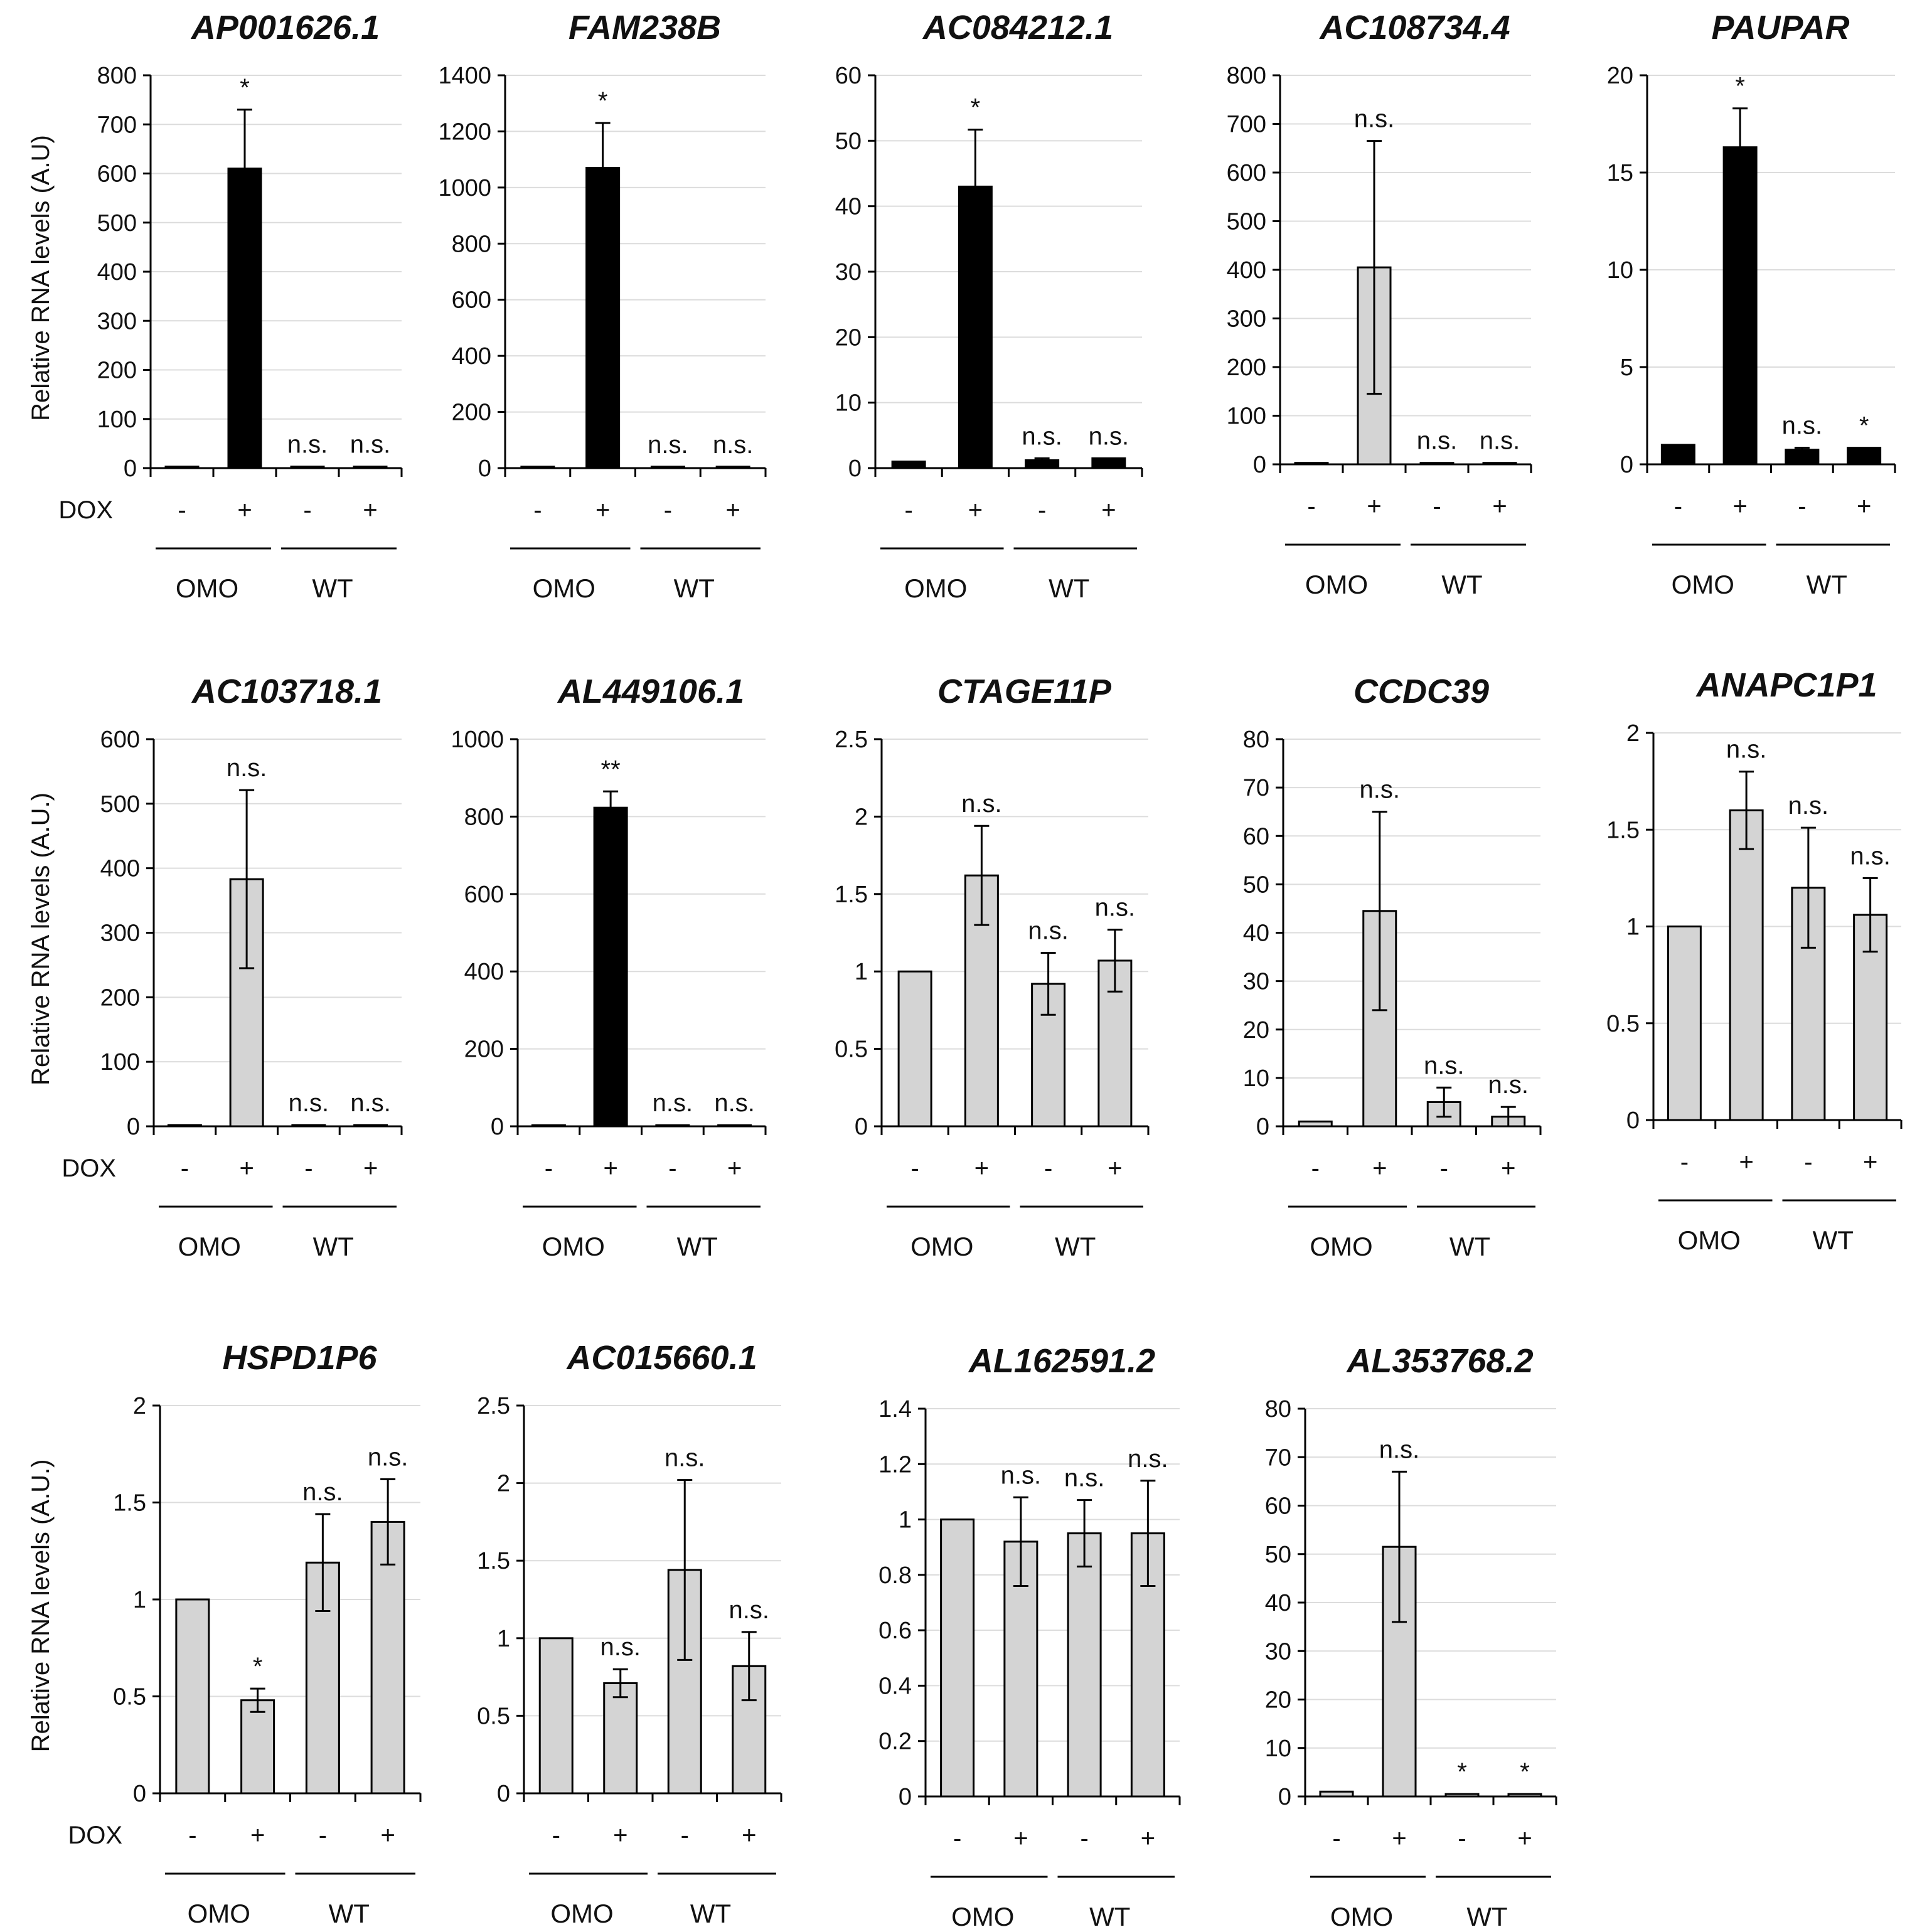 The width and height of the screenshot is (1927, 1932). I want to click on y-axis-label: Relative RNA levels (A.U.), so click(41, 1606).